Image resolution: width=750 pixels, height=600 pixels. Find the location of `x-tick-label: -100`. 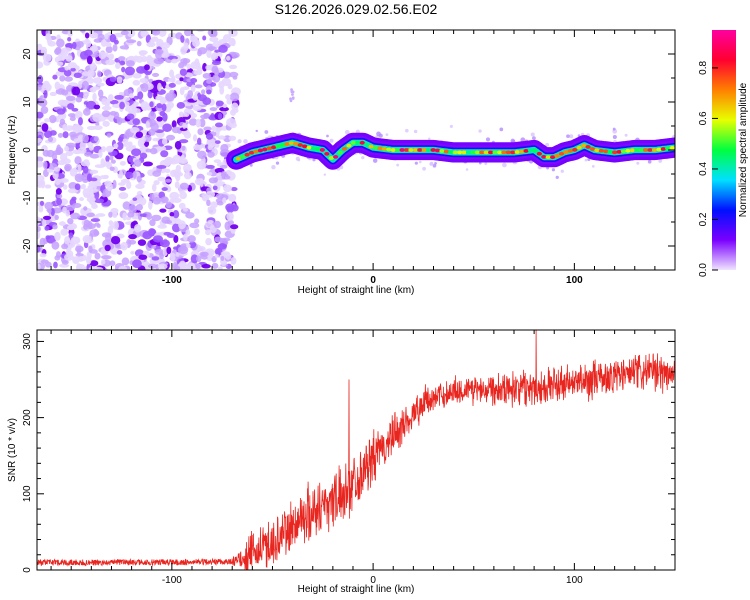

x-tick-label: -100 is located at coordinates (172, 280).